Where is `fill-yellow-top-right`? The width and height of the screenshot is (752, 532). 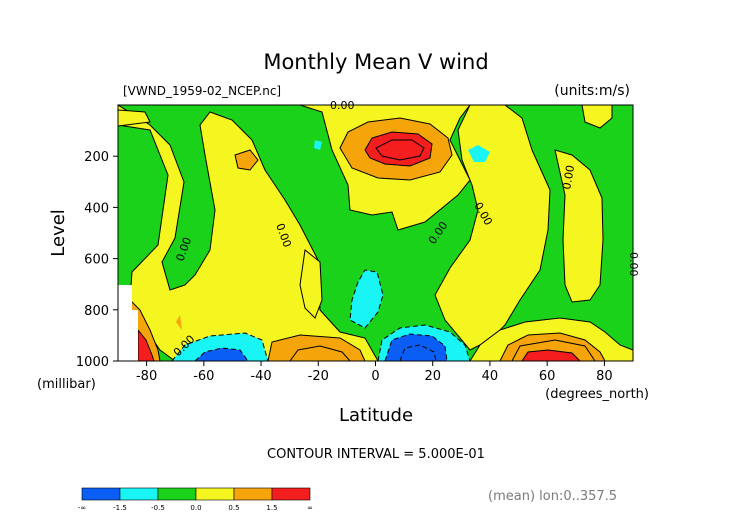
fill-yellow-top-right is located at coordinates (597, 117).